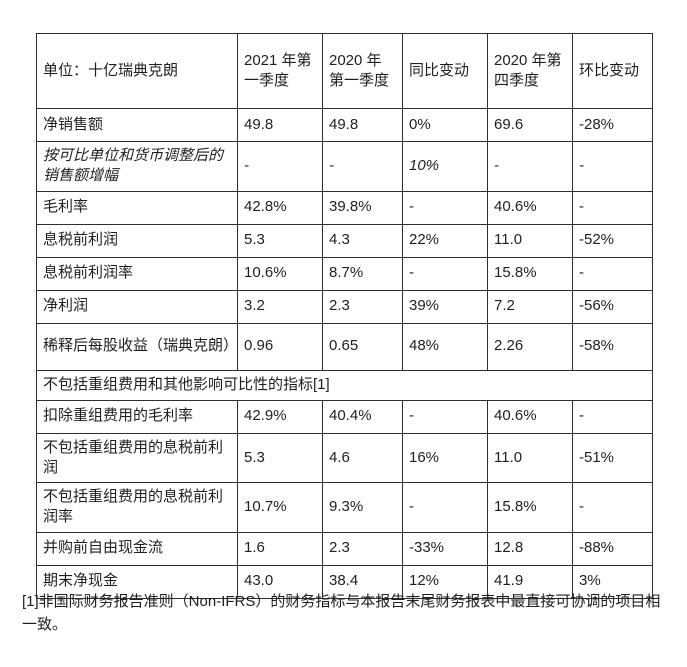 This screenshot has width=687, height=667. What do you see at coordinates (362, 71) in the screenshot?
I see `column-header-2020-q1: 2020 年第一季度` at bounding box center [362, 71].